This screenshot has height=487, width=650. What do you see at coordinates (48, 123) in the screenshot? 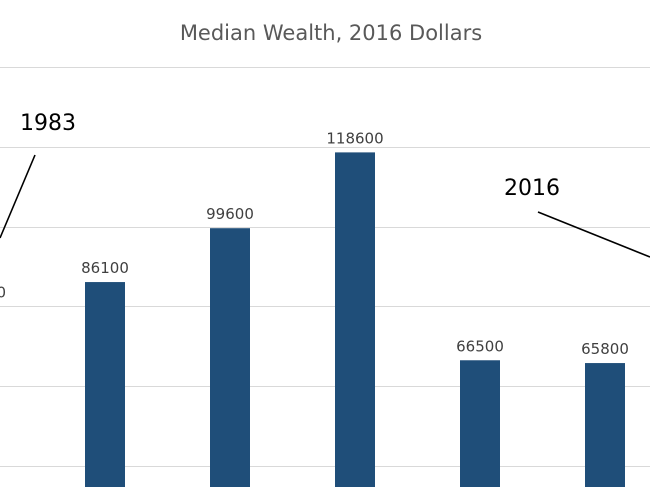
I see `annotation-1983: 1983` at bounding box center [48, 123].